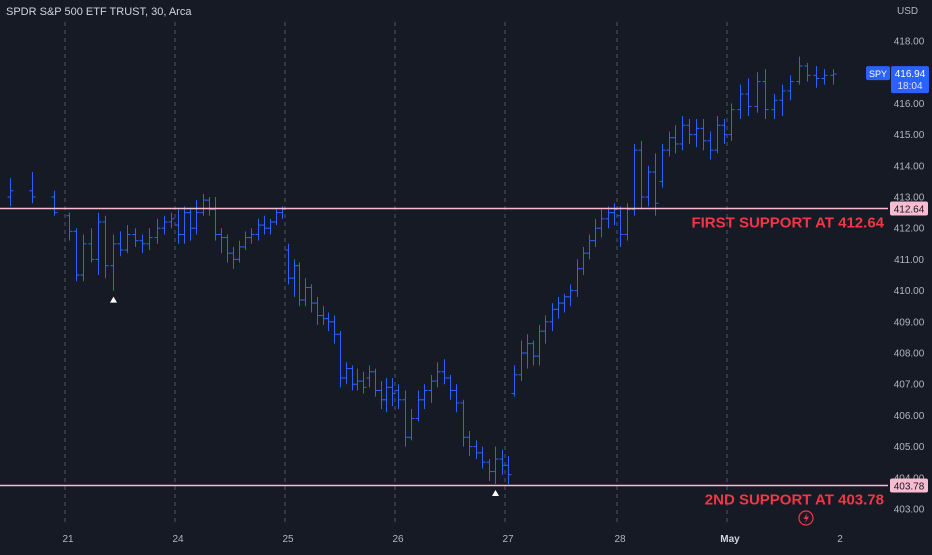 Image resolution: width=932 pixels, height=555 pixels. Describe the element at coordinates (909, 229) in the screenshot. I see `price-tick-label: 412.00` at that location.